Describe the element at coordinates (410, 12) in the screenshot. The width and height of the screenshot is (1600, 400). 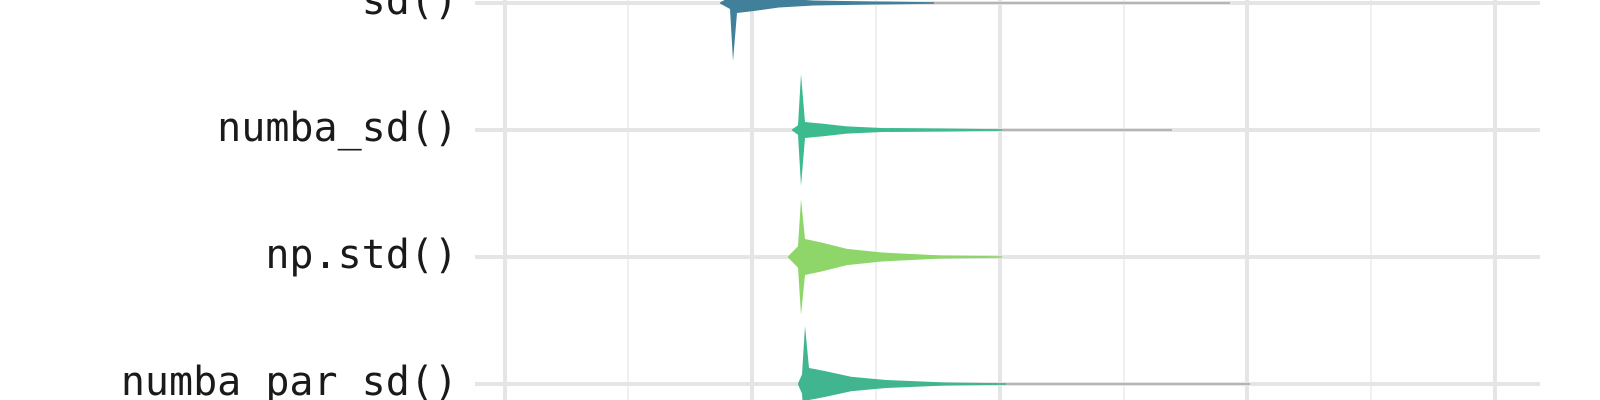
I see `y-tick-label: sd()` at that location.